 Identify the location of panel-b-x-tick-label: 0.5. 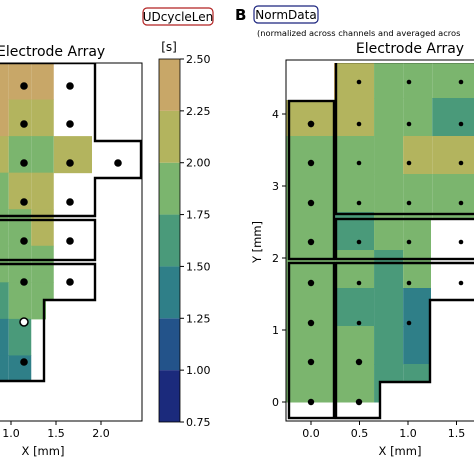
(360, 433).